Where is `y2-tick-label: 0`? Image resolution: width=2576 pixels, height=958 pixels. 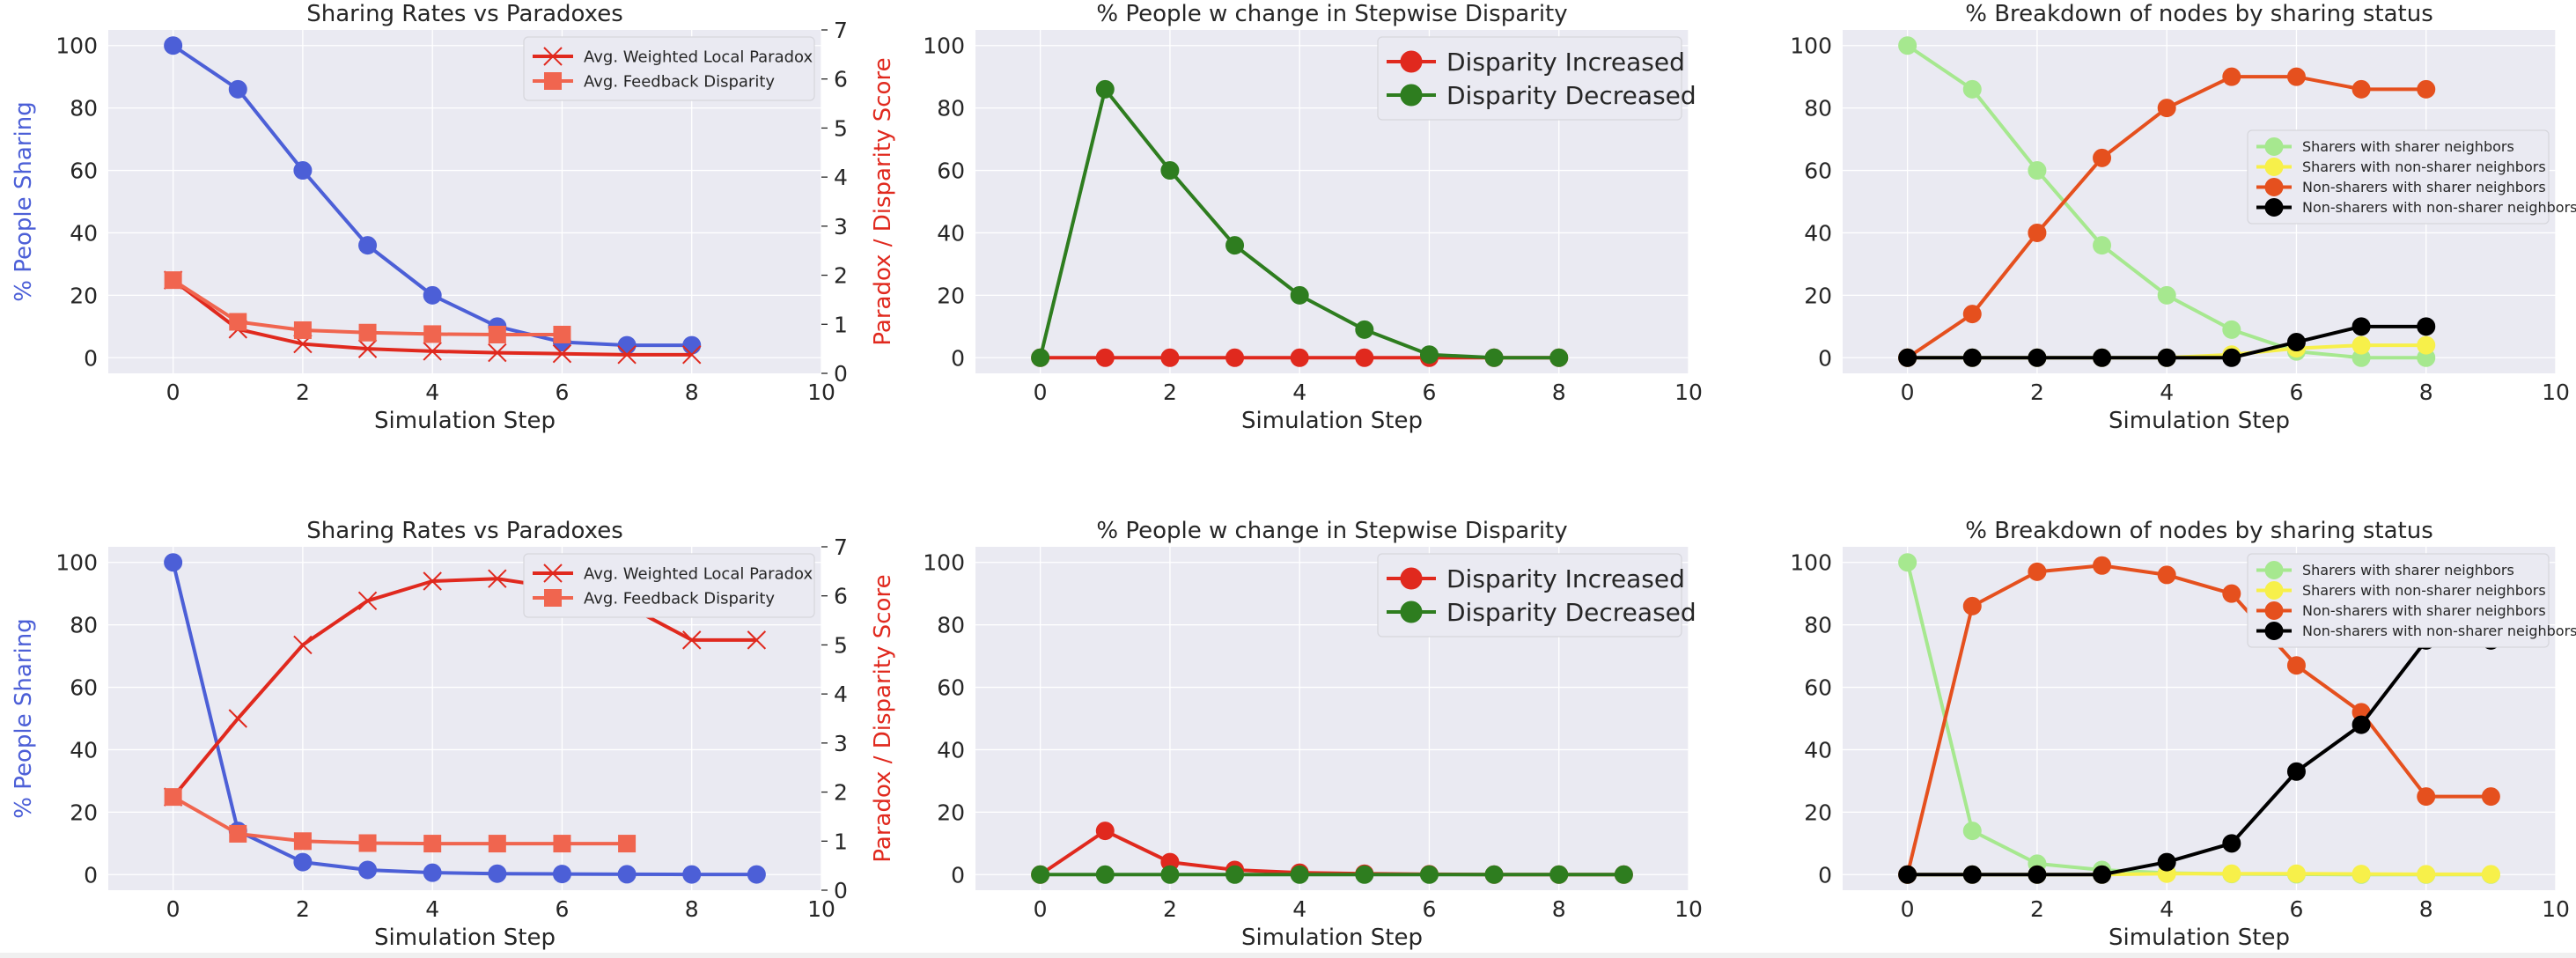
y2-tick-label: 0 is located at coordinates (841, 890).